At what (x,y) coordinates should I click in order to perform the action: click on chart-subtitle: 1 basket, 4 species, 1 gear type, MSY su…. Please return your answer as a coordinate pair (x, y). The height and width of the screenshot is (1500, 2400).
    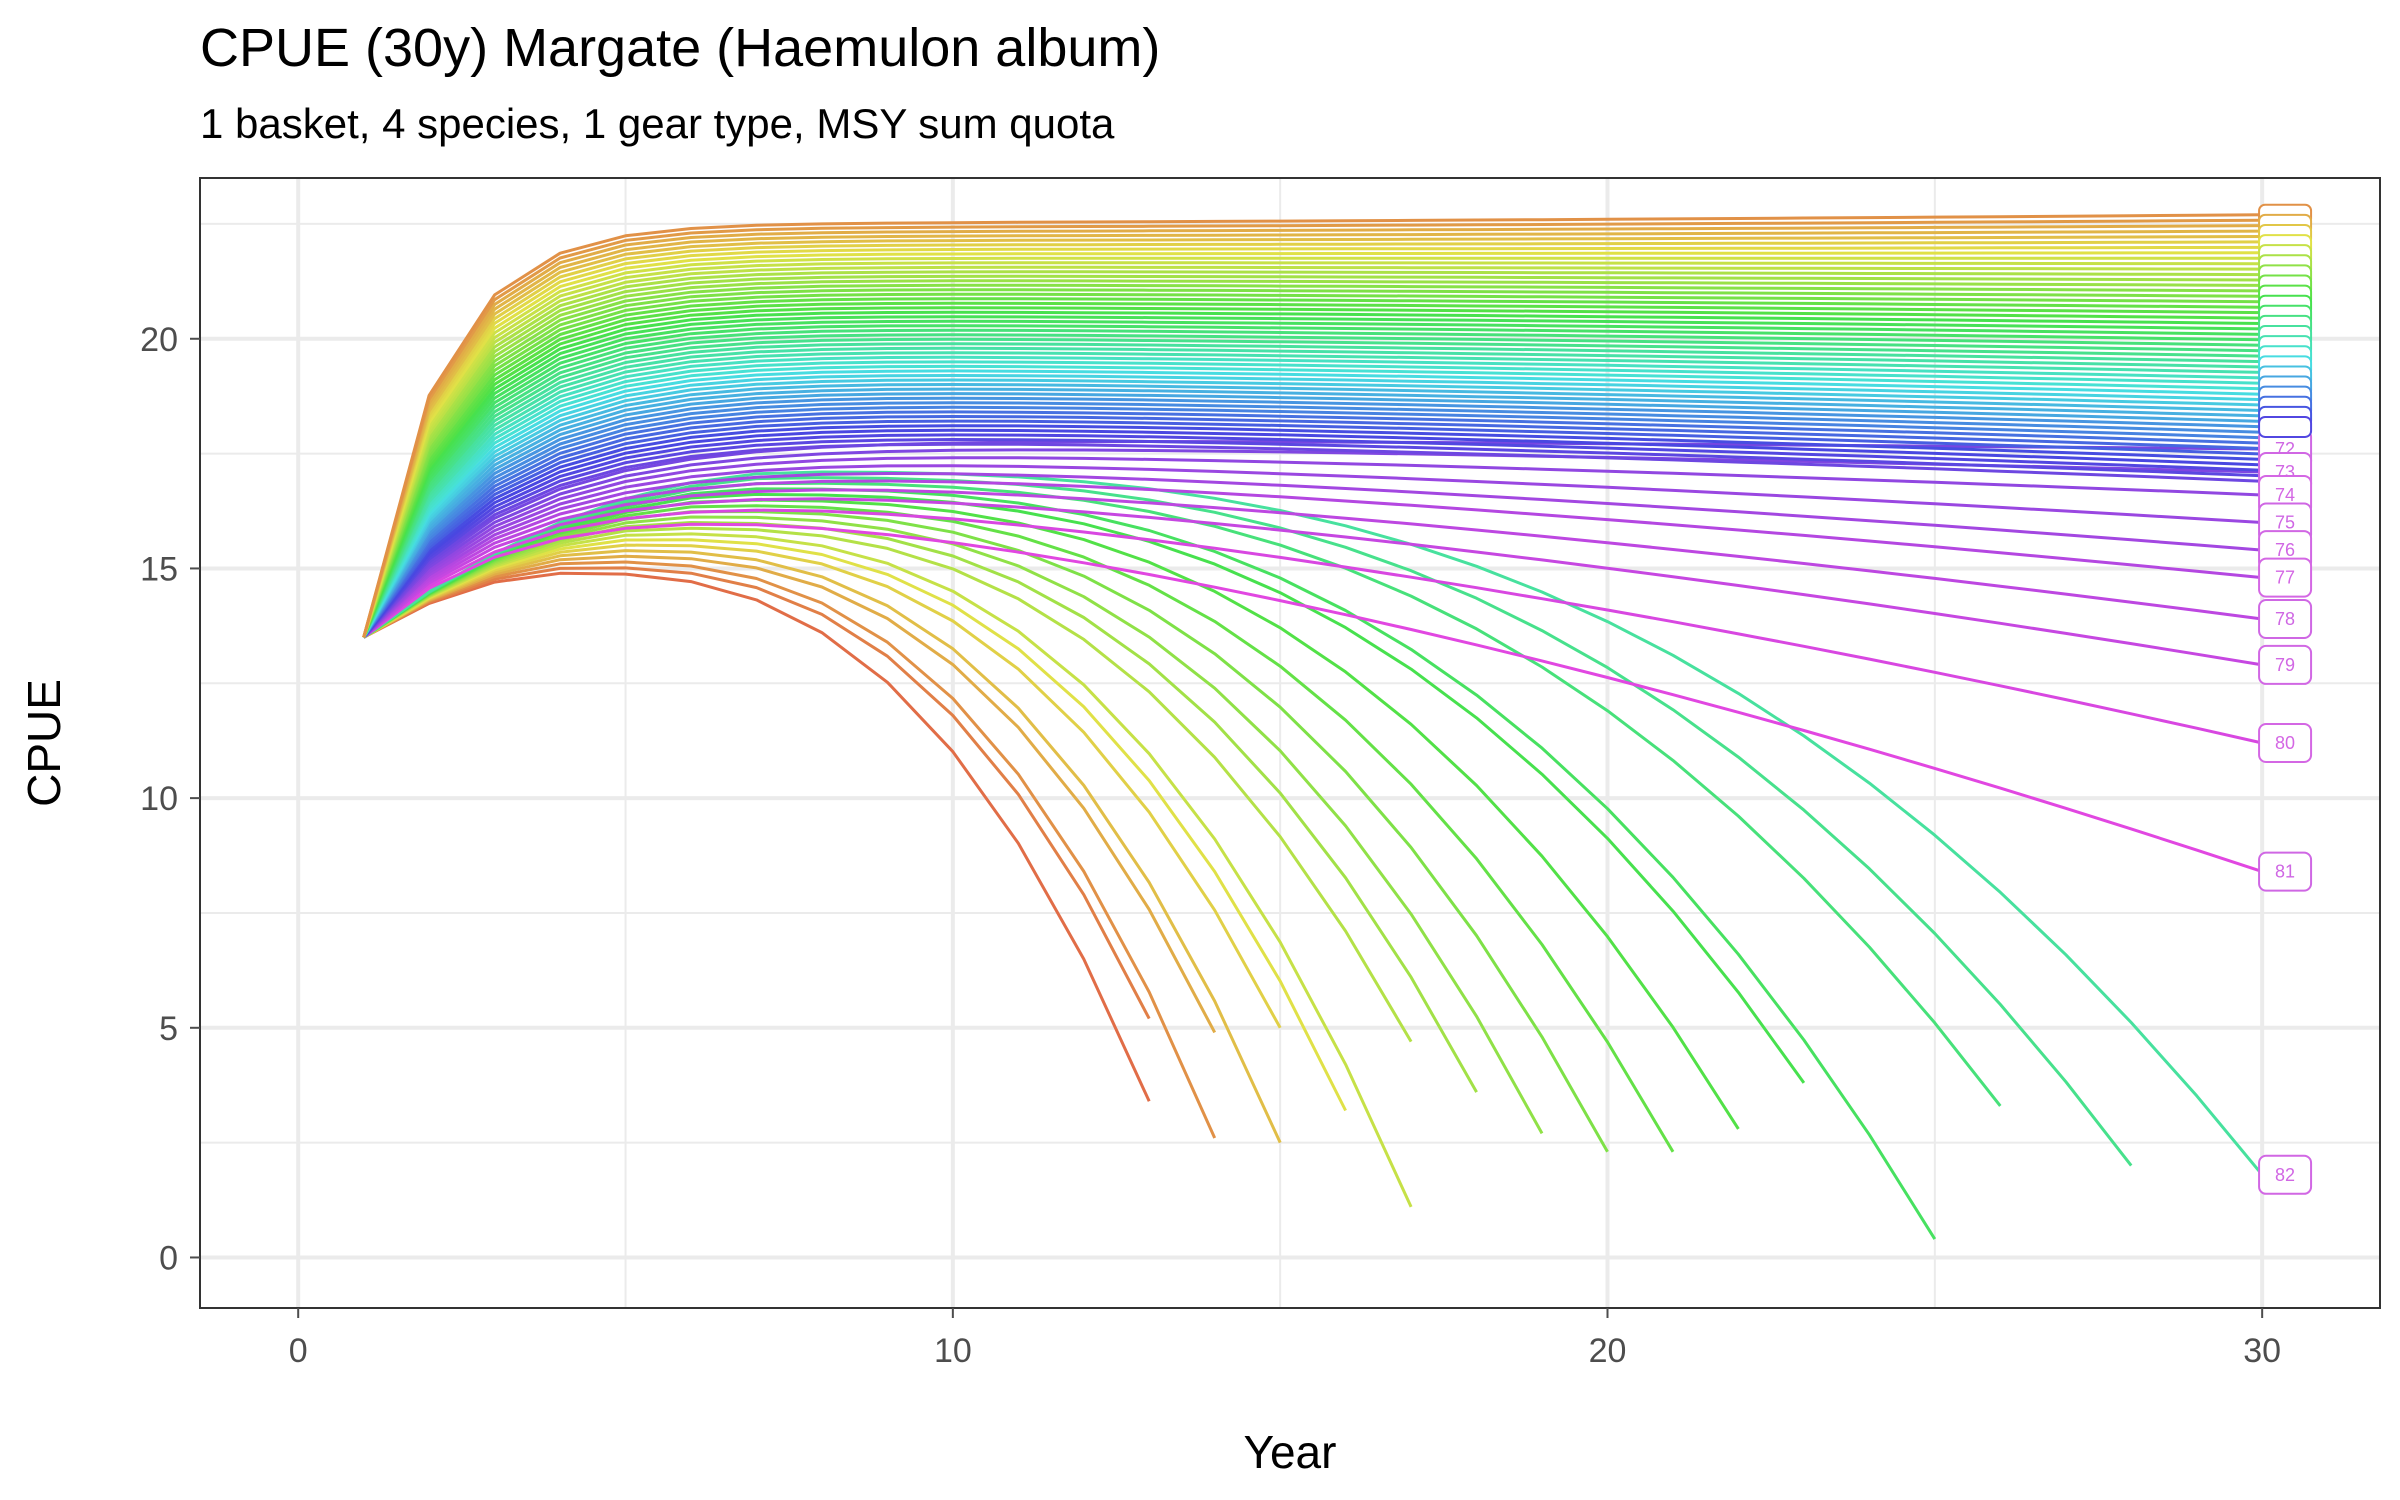
    Looking at the image, I should click on (657, 123).